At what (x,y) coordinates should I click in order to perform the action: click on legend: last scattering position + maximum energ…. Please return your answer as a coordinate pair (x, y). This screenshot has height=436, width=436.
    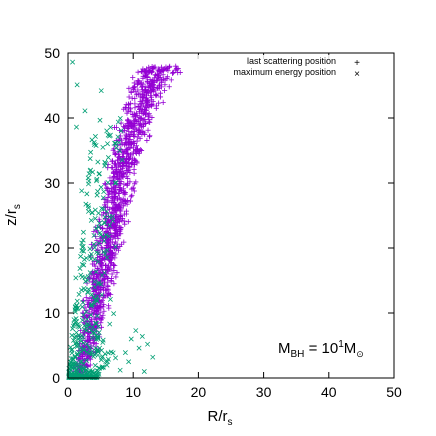
    Looking at the image, I should click on (295, 67).